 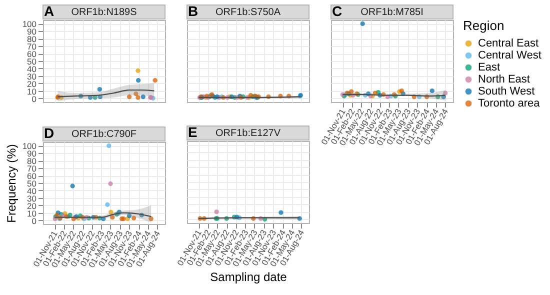 I want to click on text: E, so click(x=193, y=132).